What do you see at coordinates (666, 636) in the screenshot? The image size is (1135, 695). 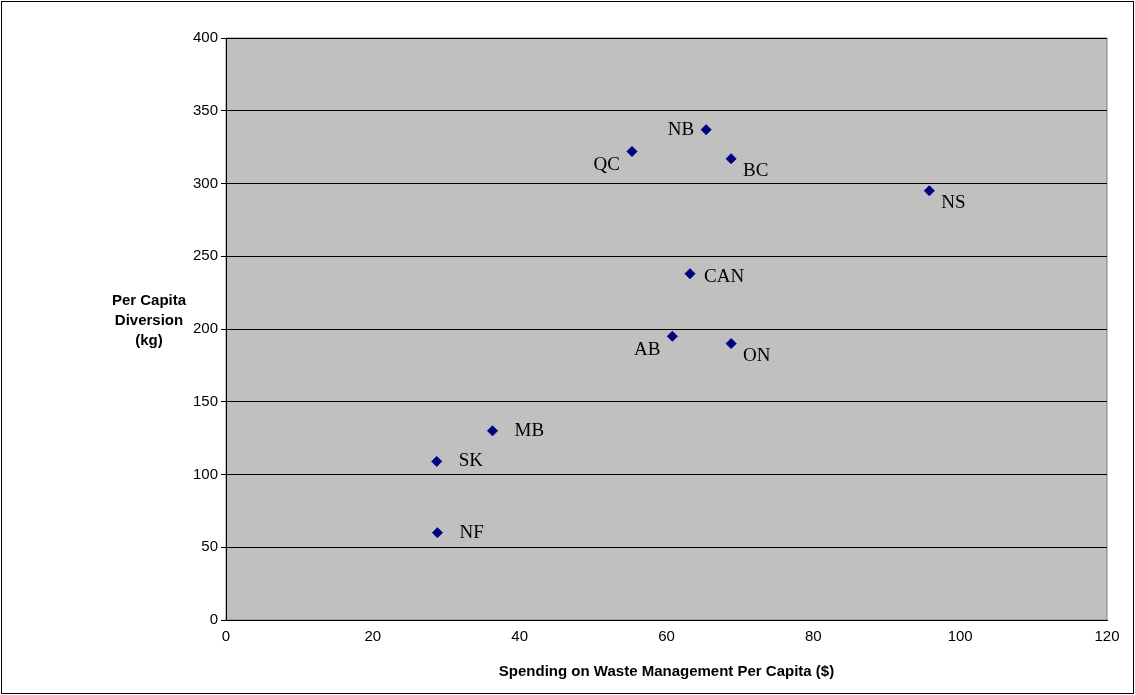 I see `x-tick-label: 60` at bounding box center [666, 636].